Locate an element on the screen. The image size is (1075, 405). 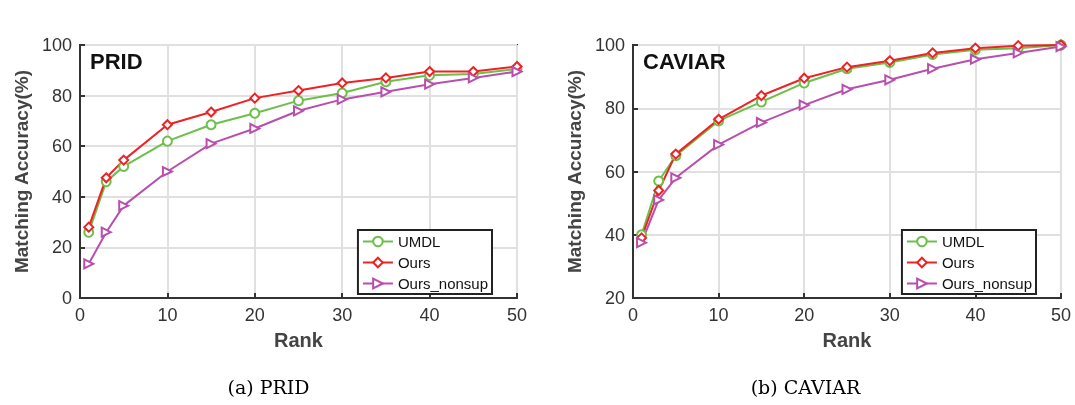
y-tick-label: 0 is located at coordinates (66, 298).